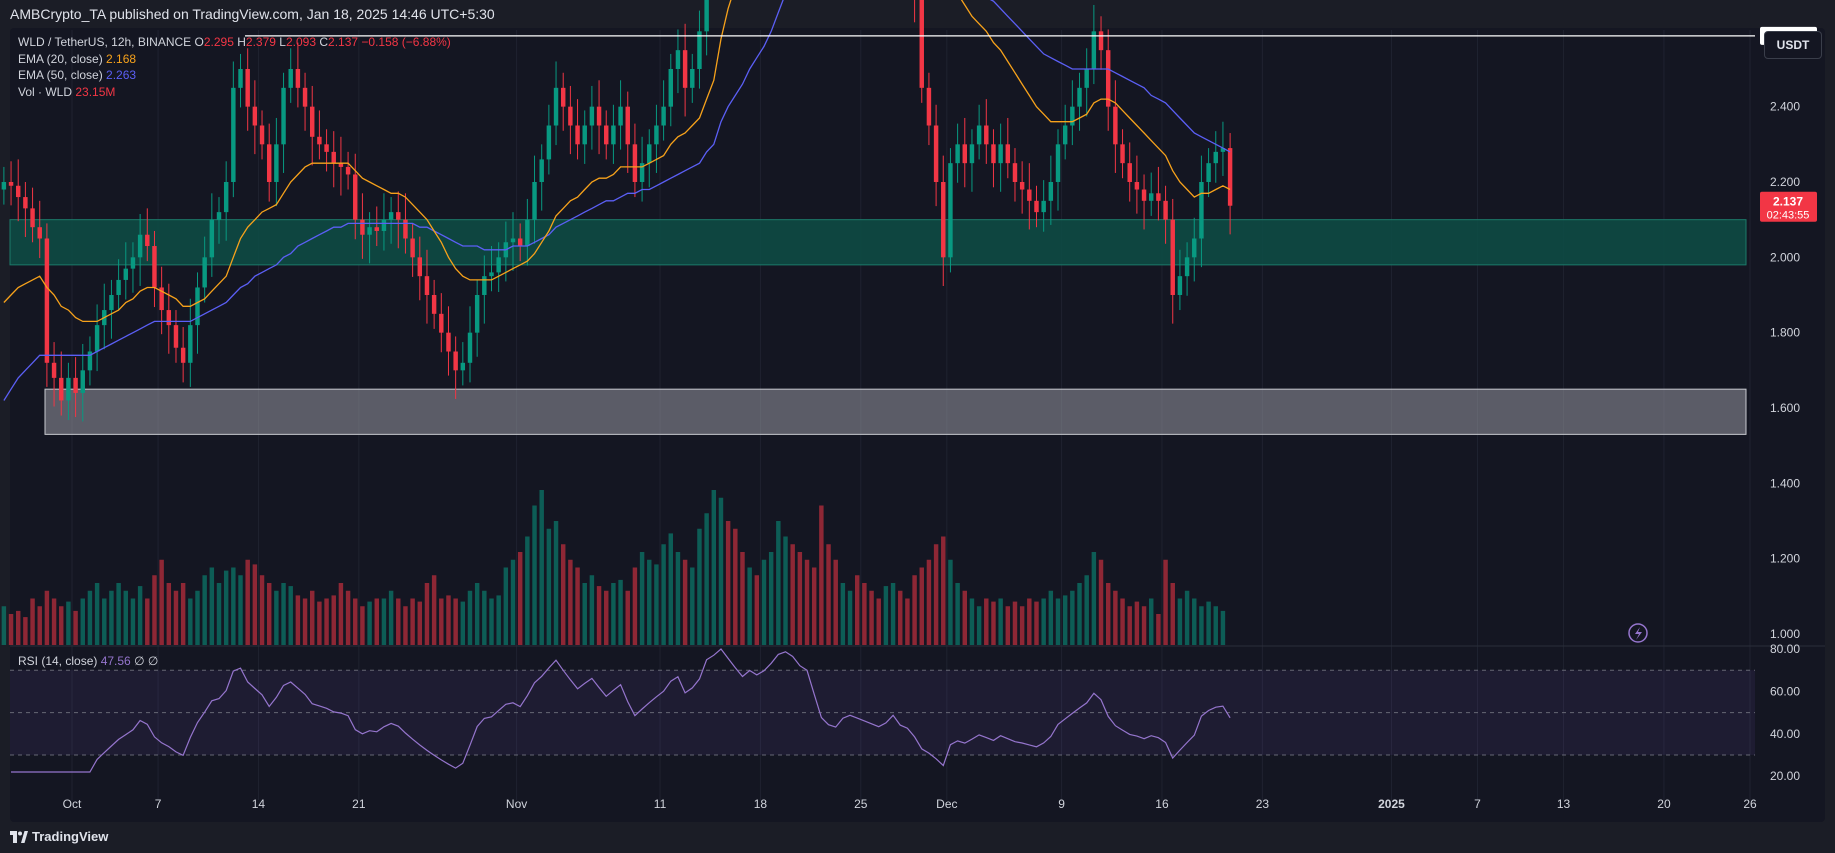 The image size is (1835, 853). What do you see at coordinates (59, 837) in the screenshot?
I see `footer: TradingView` at bounding box center [59, 837].